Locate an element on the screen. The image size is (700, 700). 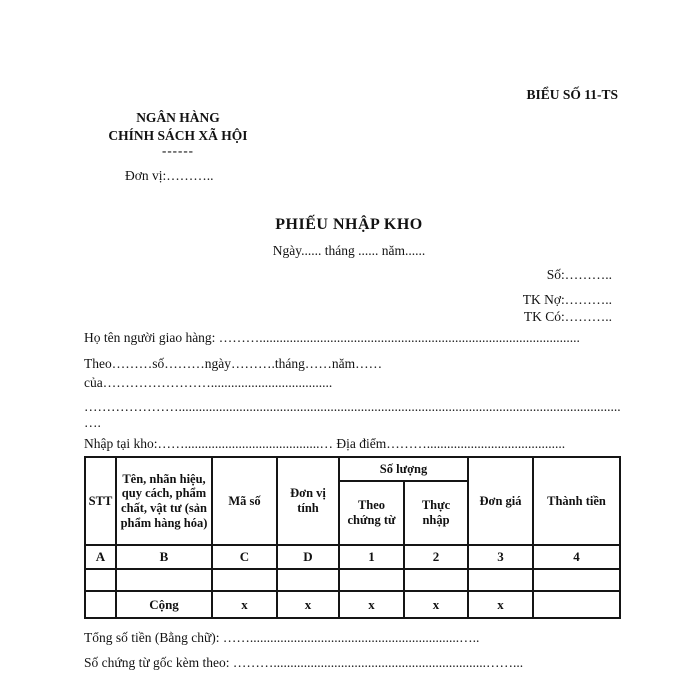
total-unit-cell: x is located at coordinates (308, 604).